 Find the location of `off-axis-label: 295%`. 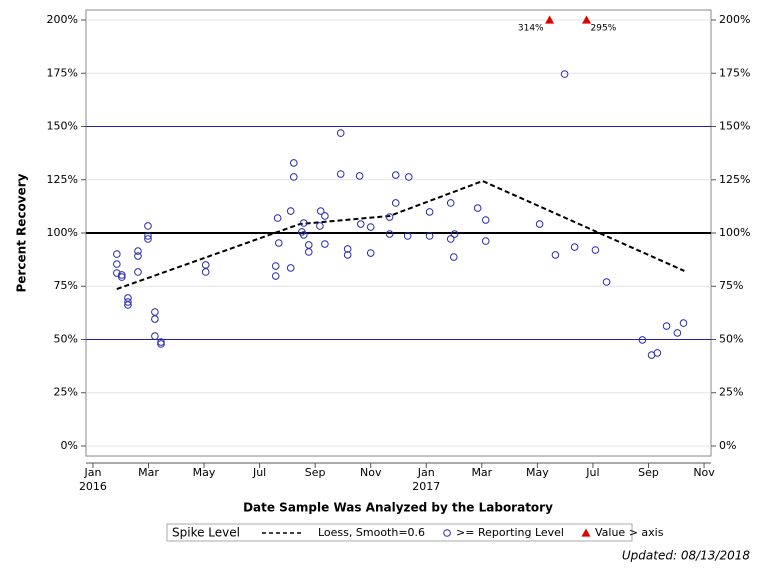

off-axis-label: 295% is located at coordinates (604, 29).